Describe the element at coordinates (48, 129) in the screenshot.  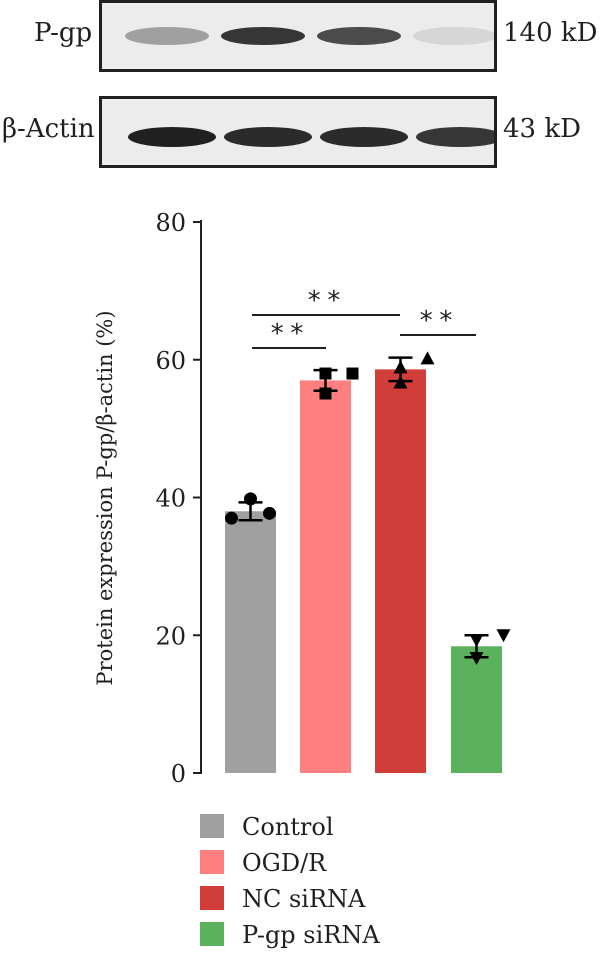
I see `blot-label-actin: β-Actin` at that location.